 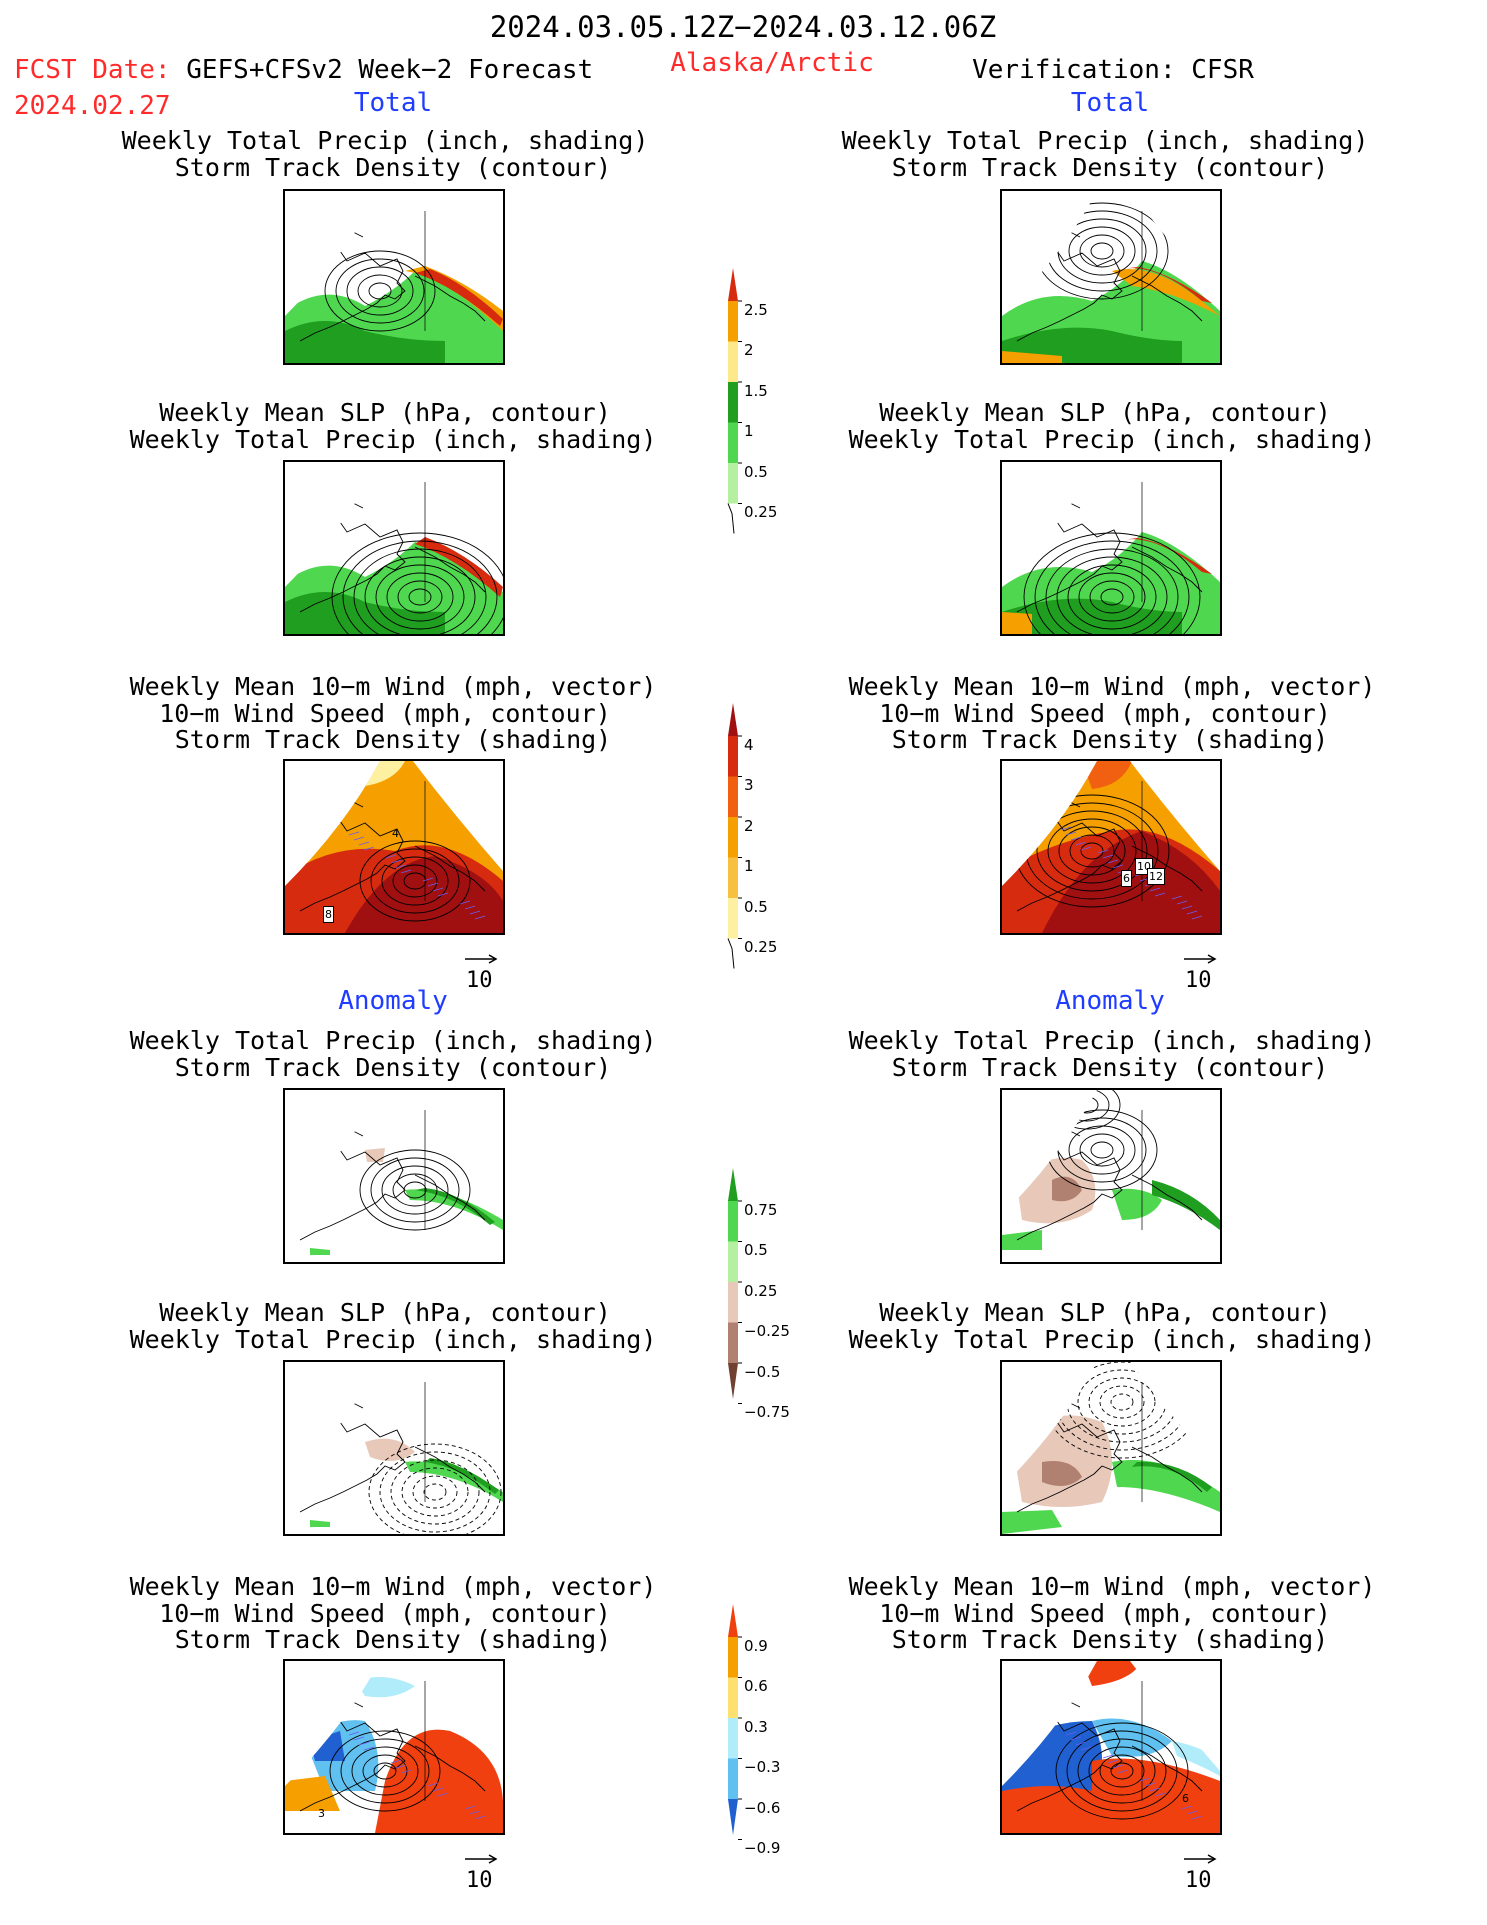 What do you see at coordinates (756, 907) in the screenshot?
I see `cbar-track-total-label: 0.5` at bounding box center [756, 907].